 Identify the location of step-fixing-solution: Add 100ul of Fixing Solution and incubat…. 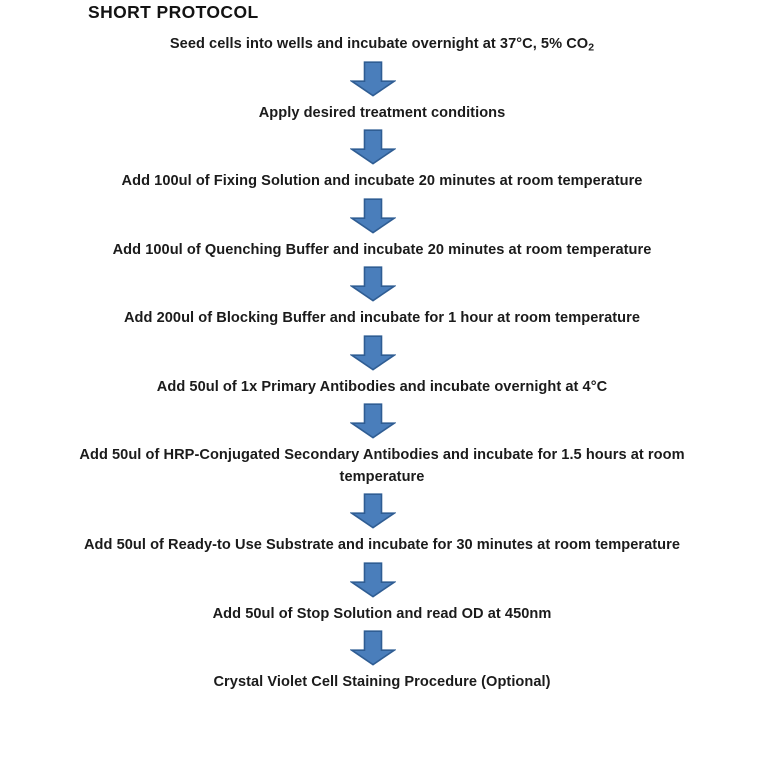
(382, 181).